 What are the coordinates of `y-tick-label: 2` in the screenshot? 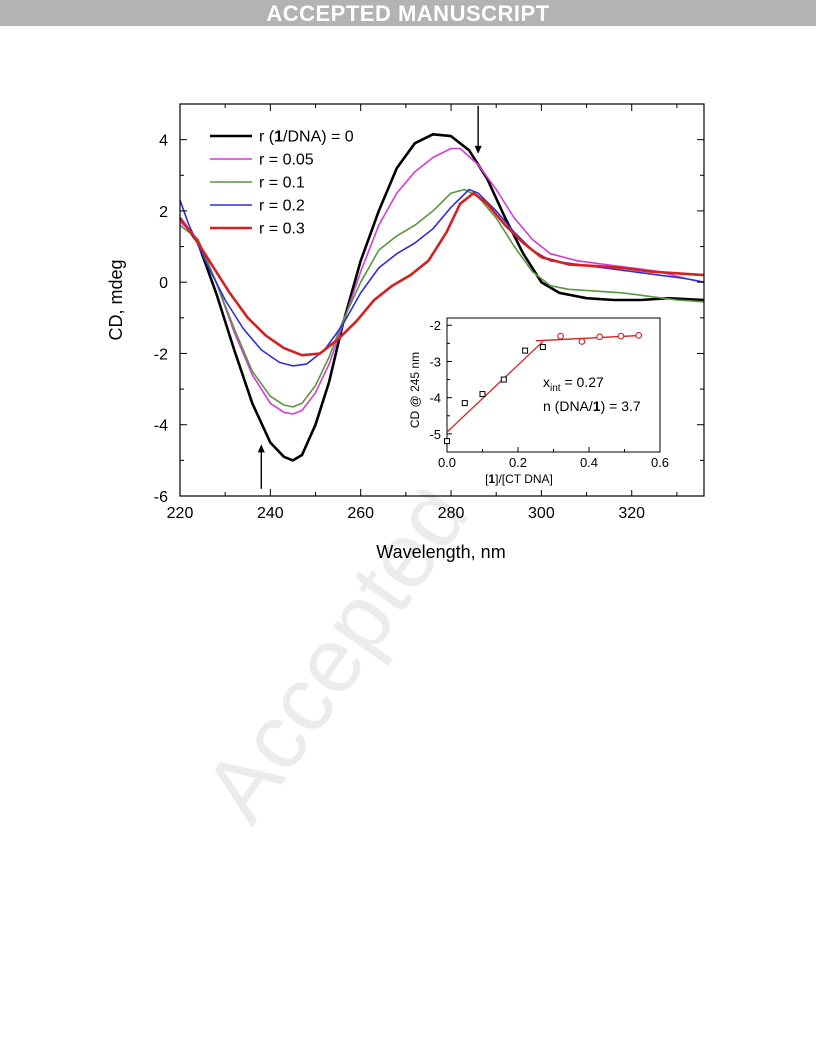 It's located at (163, 212).